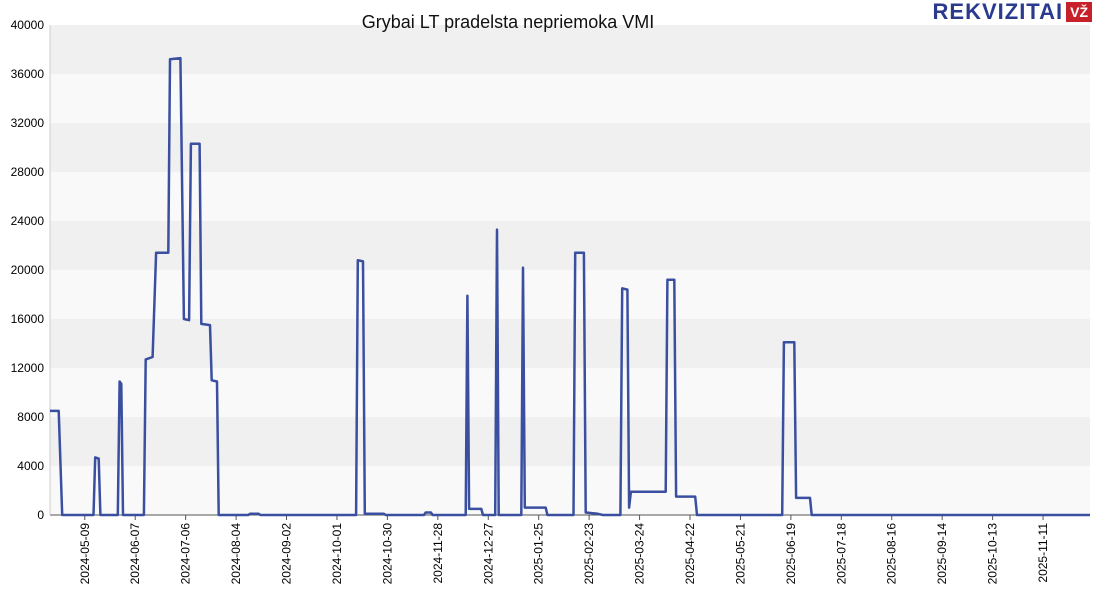  Describe the element at coordinates (236, 554) in the screenshot. I see `x-tick-label: 2024-08-04` at that location.